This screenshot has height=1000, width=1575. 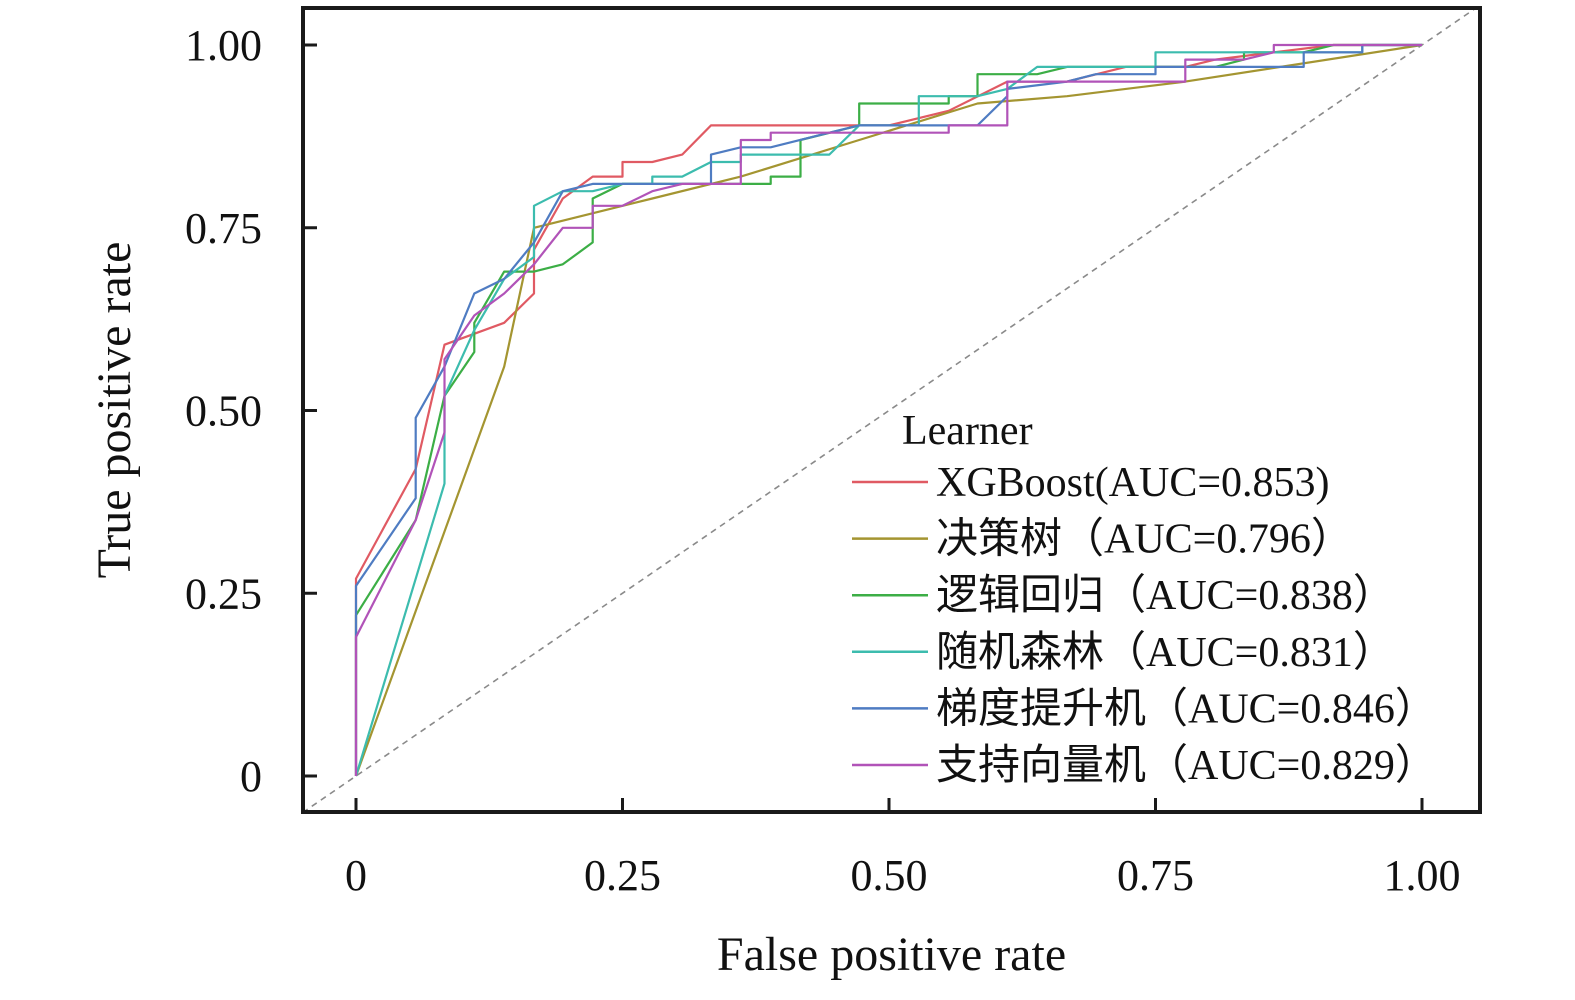 I want to click on x-tick-label: 1.00, so click(x=1422, y=875).